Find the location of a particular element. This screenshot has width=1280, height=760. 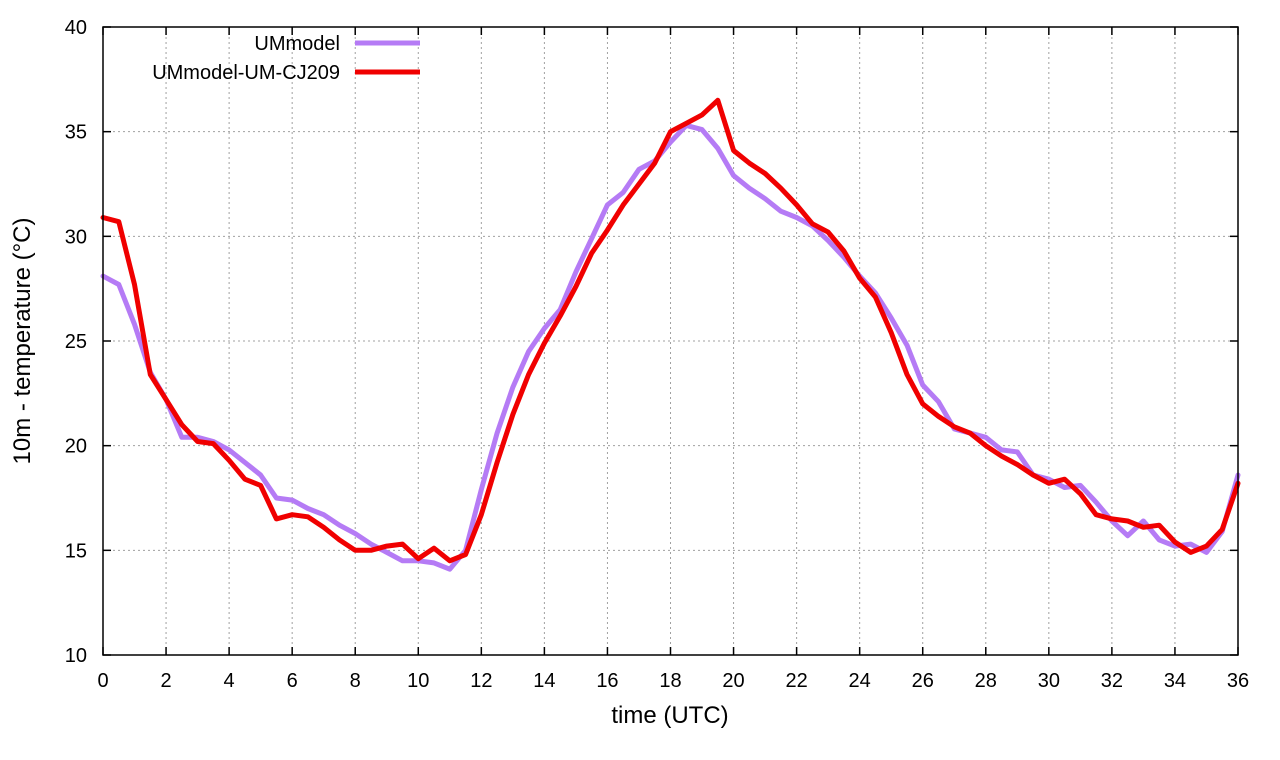

y-tick-label: 30 is located at coordinates (76, 237).